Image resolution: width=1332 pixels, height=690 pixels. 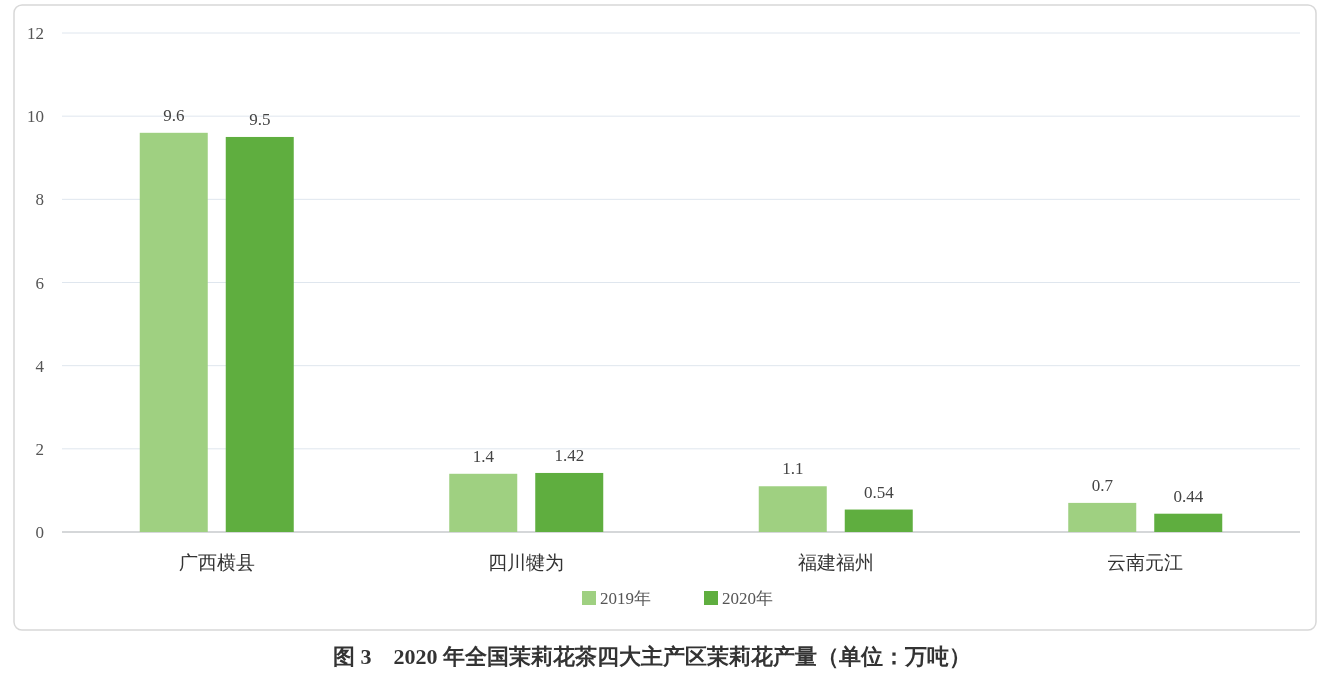 I want to click on data-label: 9.6, so click(x=174, y=115).